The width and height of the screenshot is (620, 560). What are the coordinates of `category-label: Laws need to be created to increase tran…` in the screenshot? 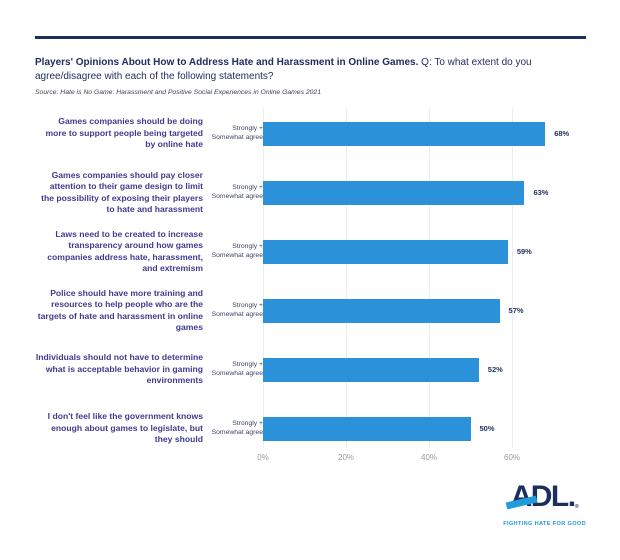 It's located at (125, 251).